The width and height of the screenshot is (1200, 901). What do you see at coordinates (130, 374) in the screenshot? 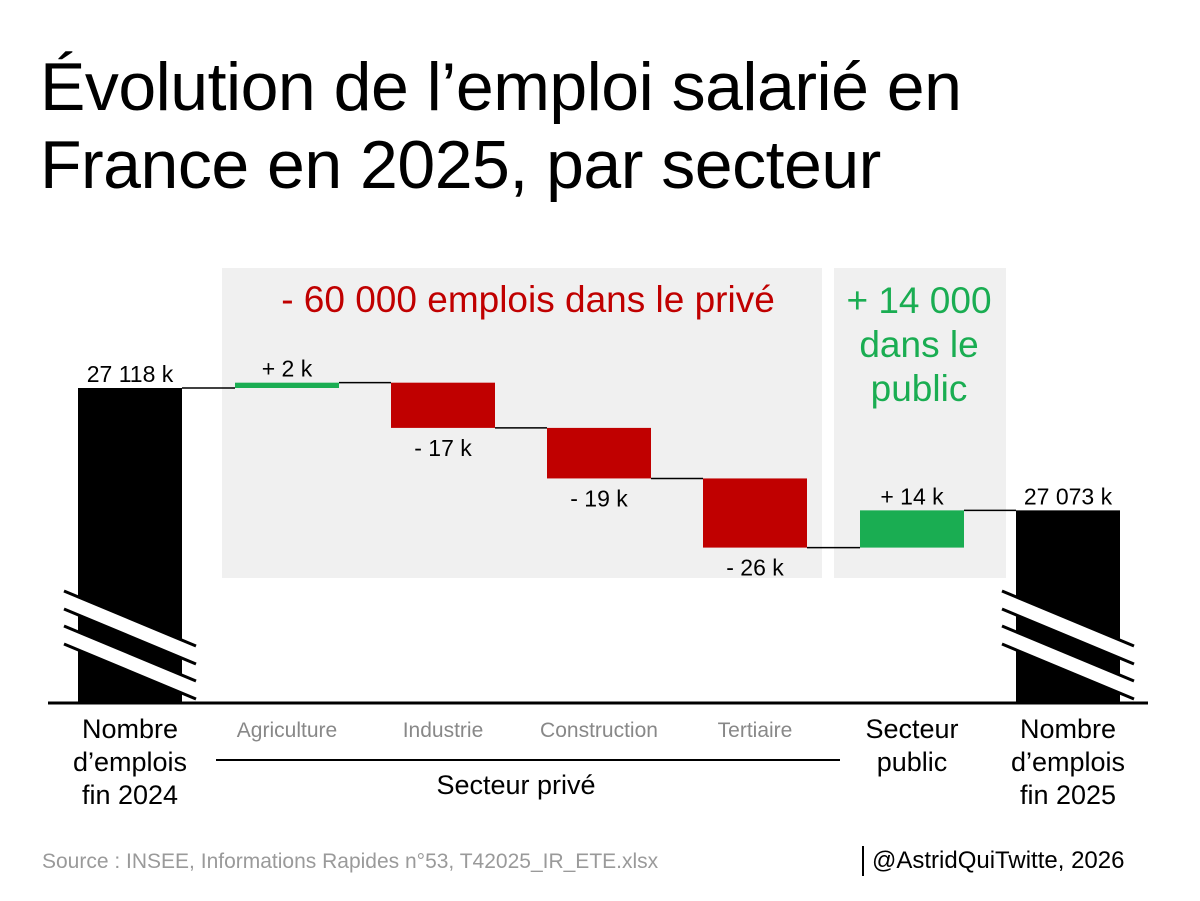
I see `value-label: 27 118 k` at bounding box center [130, 374].